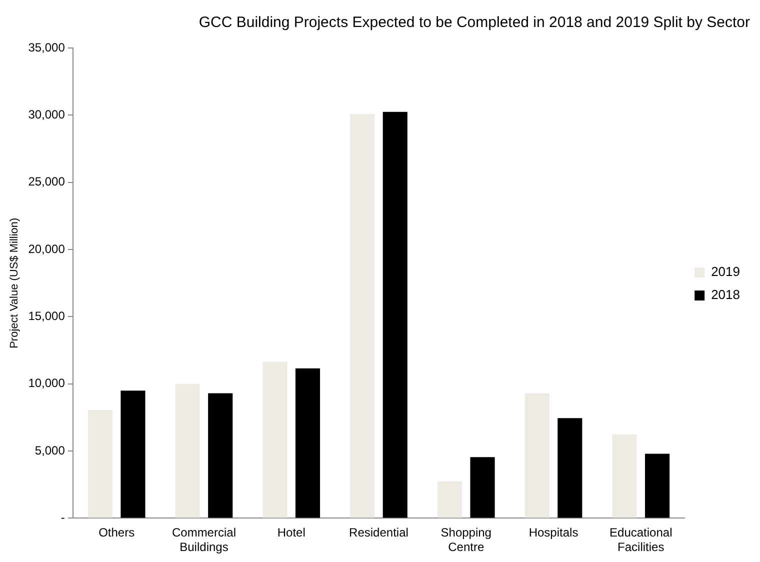  Describe the element at coordinates (204, 540) in the screenshot. I see `x-tick-label: Commercial Buildings` at that location.